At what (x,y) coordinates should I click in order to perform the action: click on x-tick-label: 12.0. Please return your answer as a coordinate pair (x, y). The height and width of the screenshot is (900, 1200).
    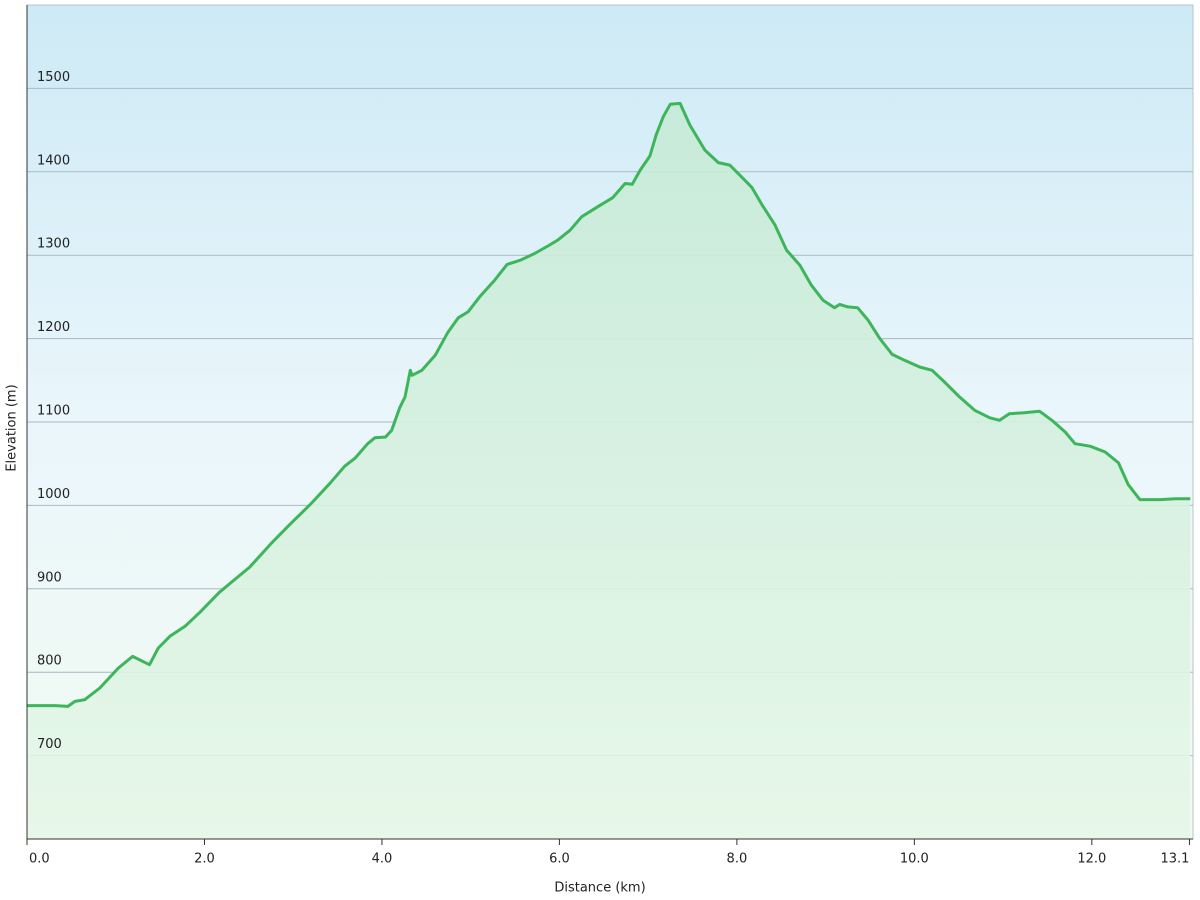
    Looking at the image, I should click on (1091, 859).